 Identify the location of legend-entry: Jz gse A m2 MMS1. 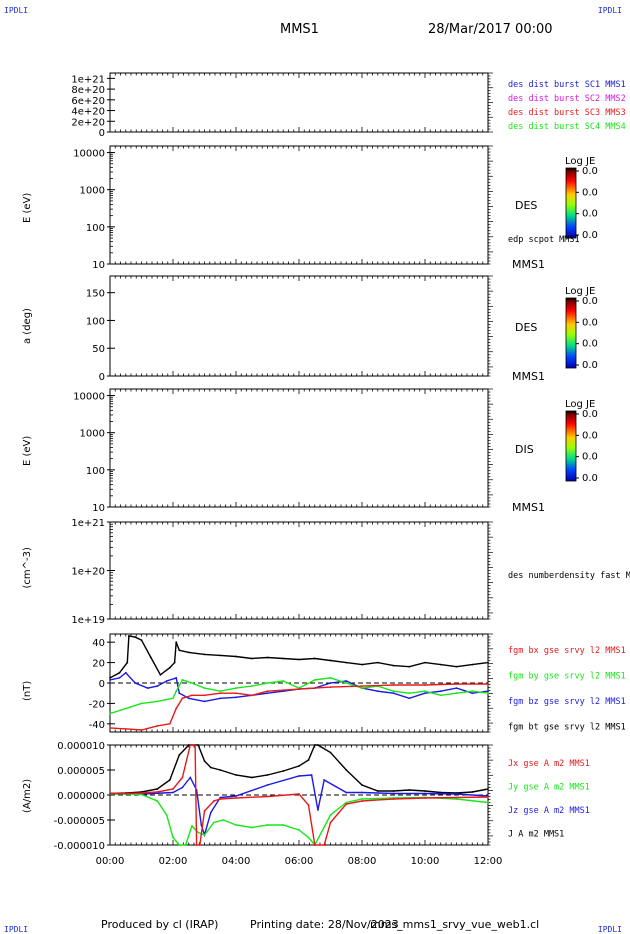
(549, 811).